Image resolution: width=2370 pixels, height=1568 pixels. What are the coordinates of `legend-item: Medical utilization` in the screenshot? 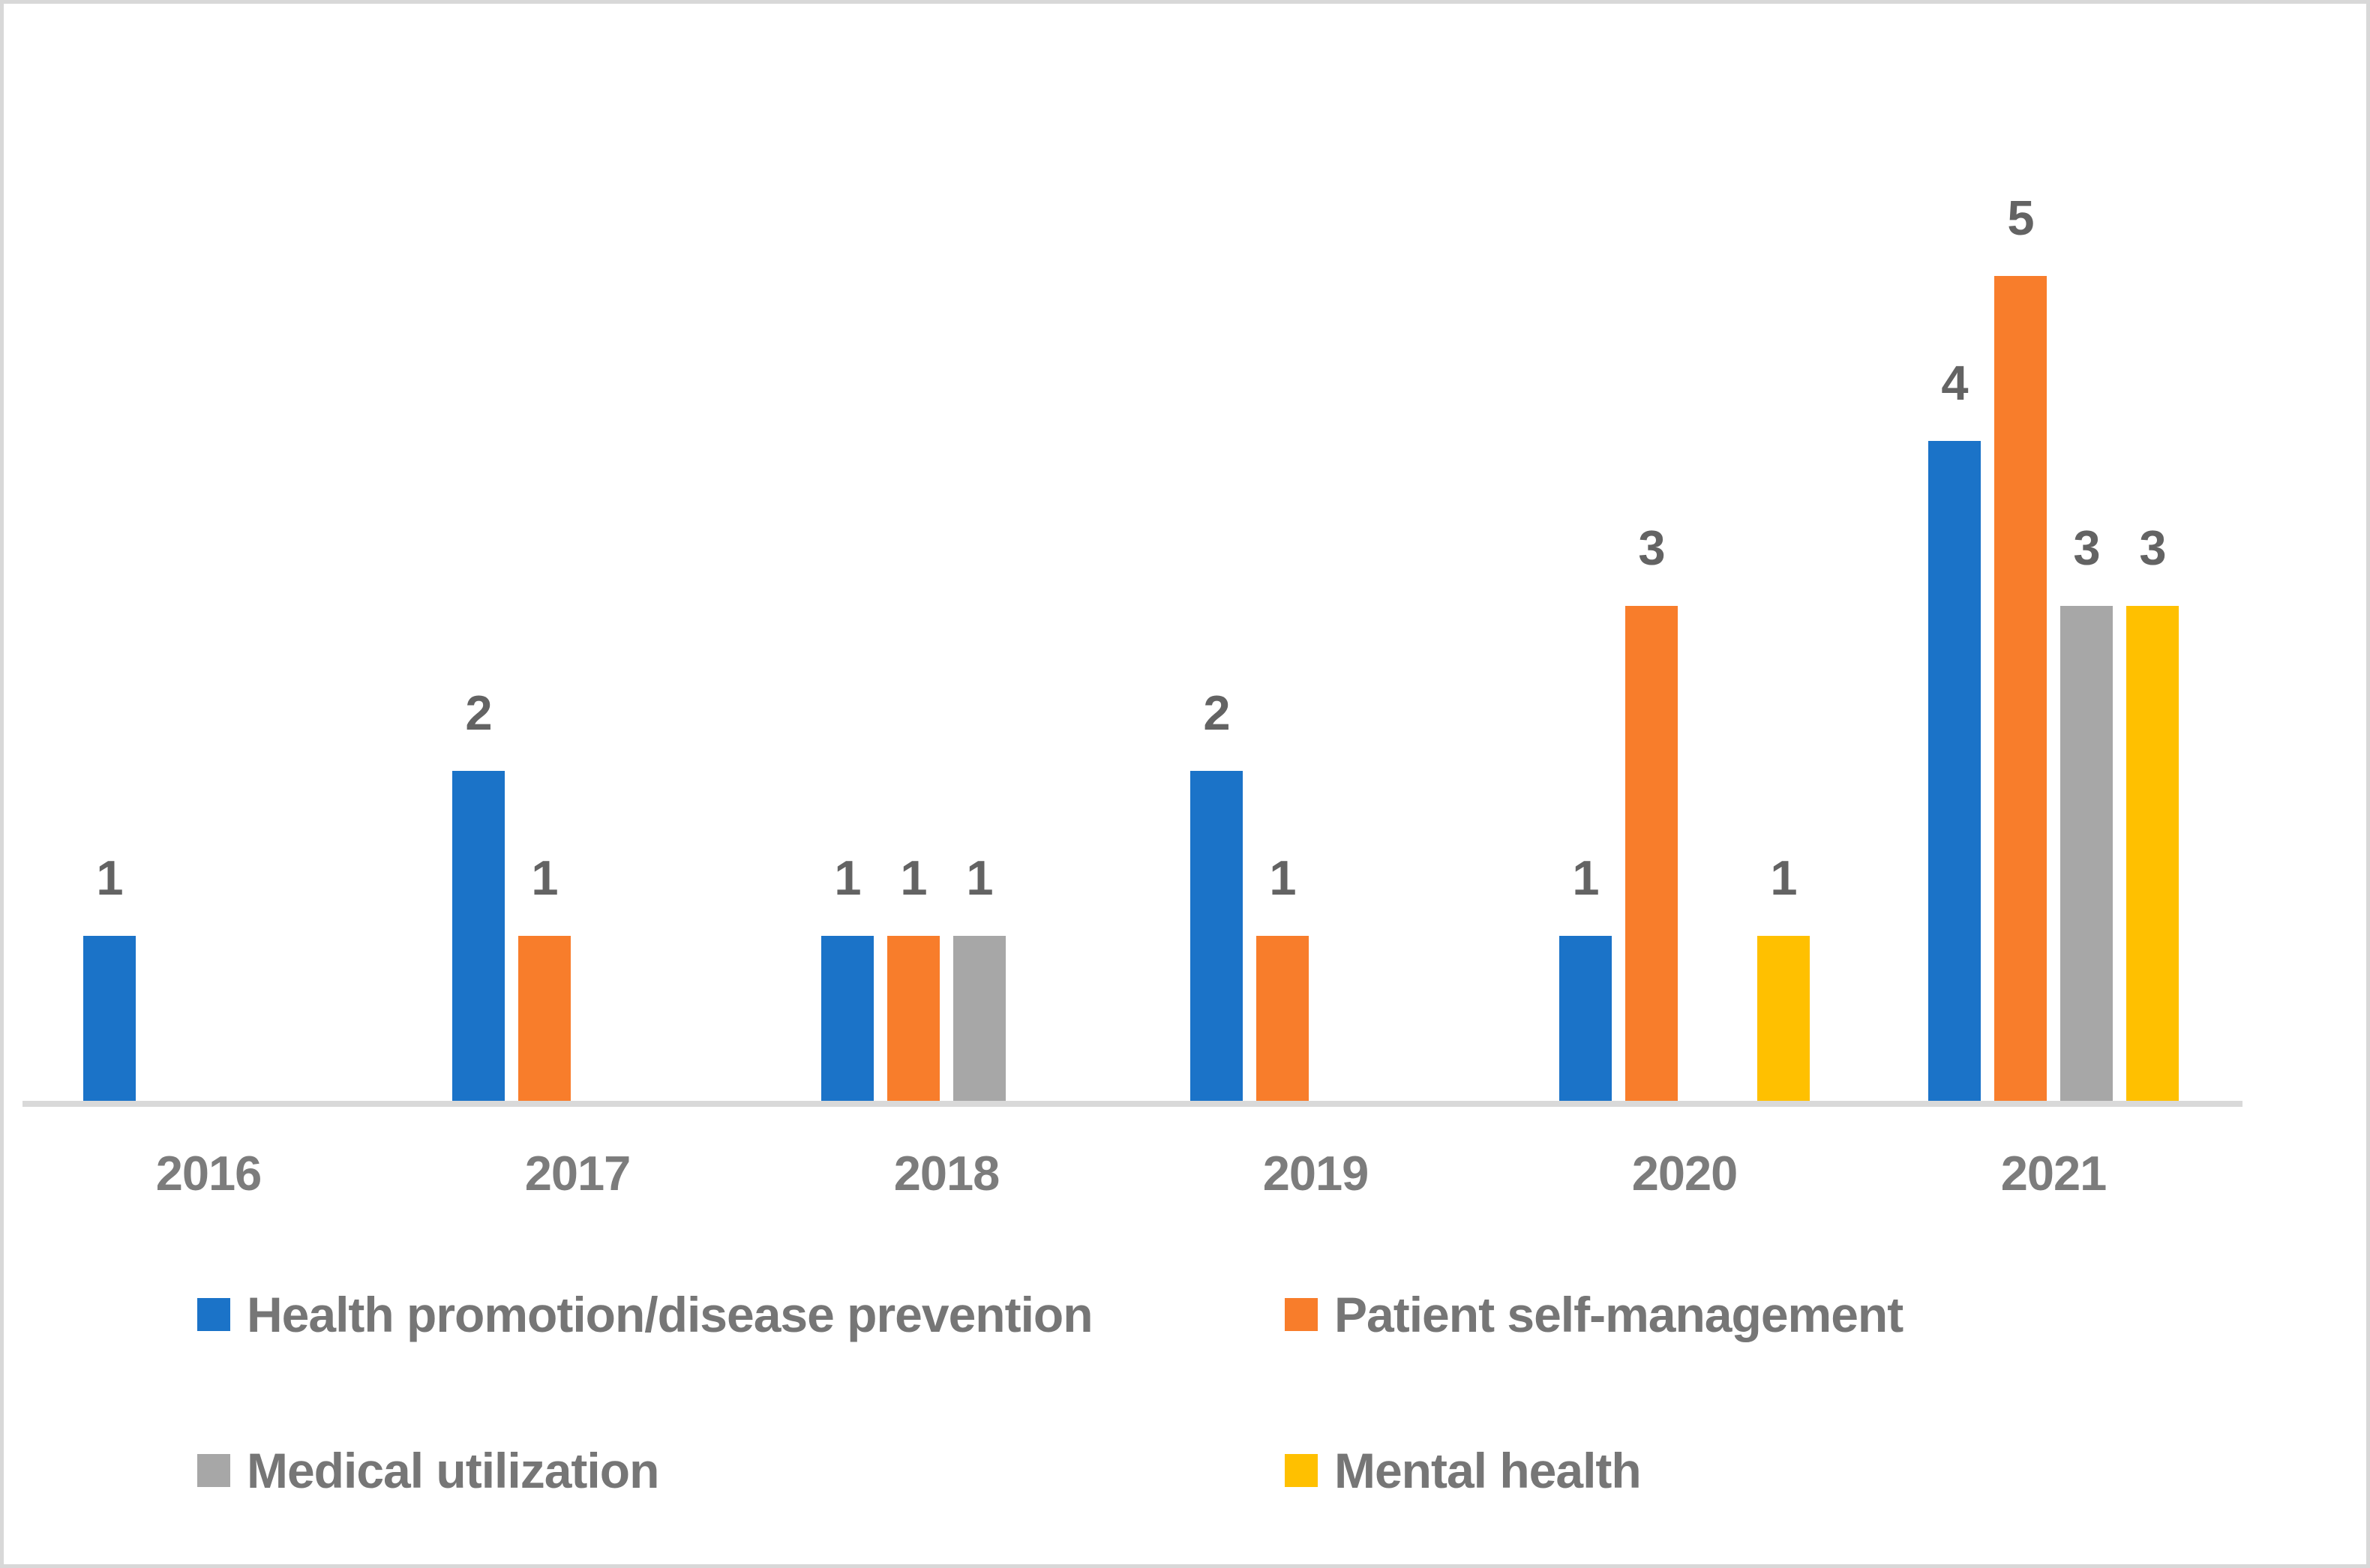 It's located at (428, 1471).